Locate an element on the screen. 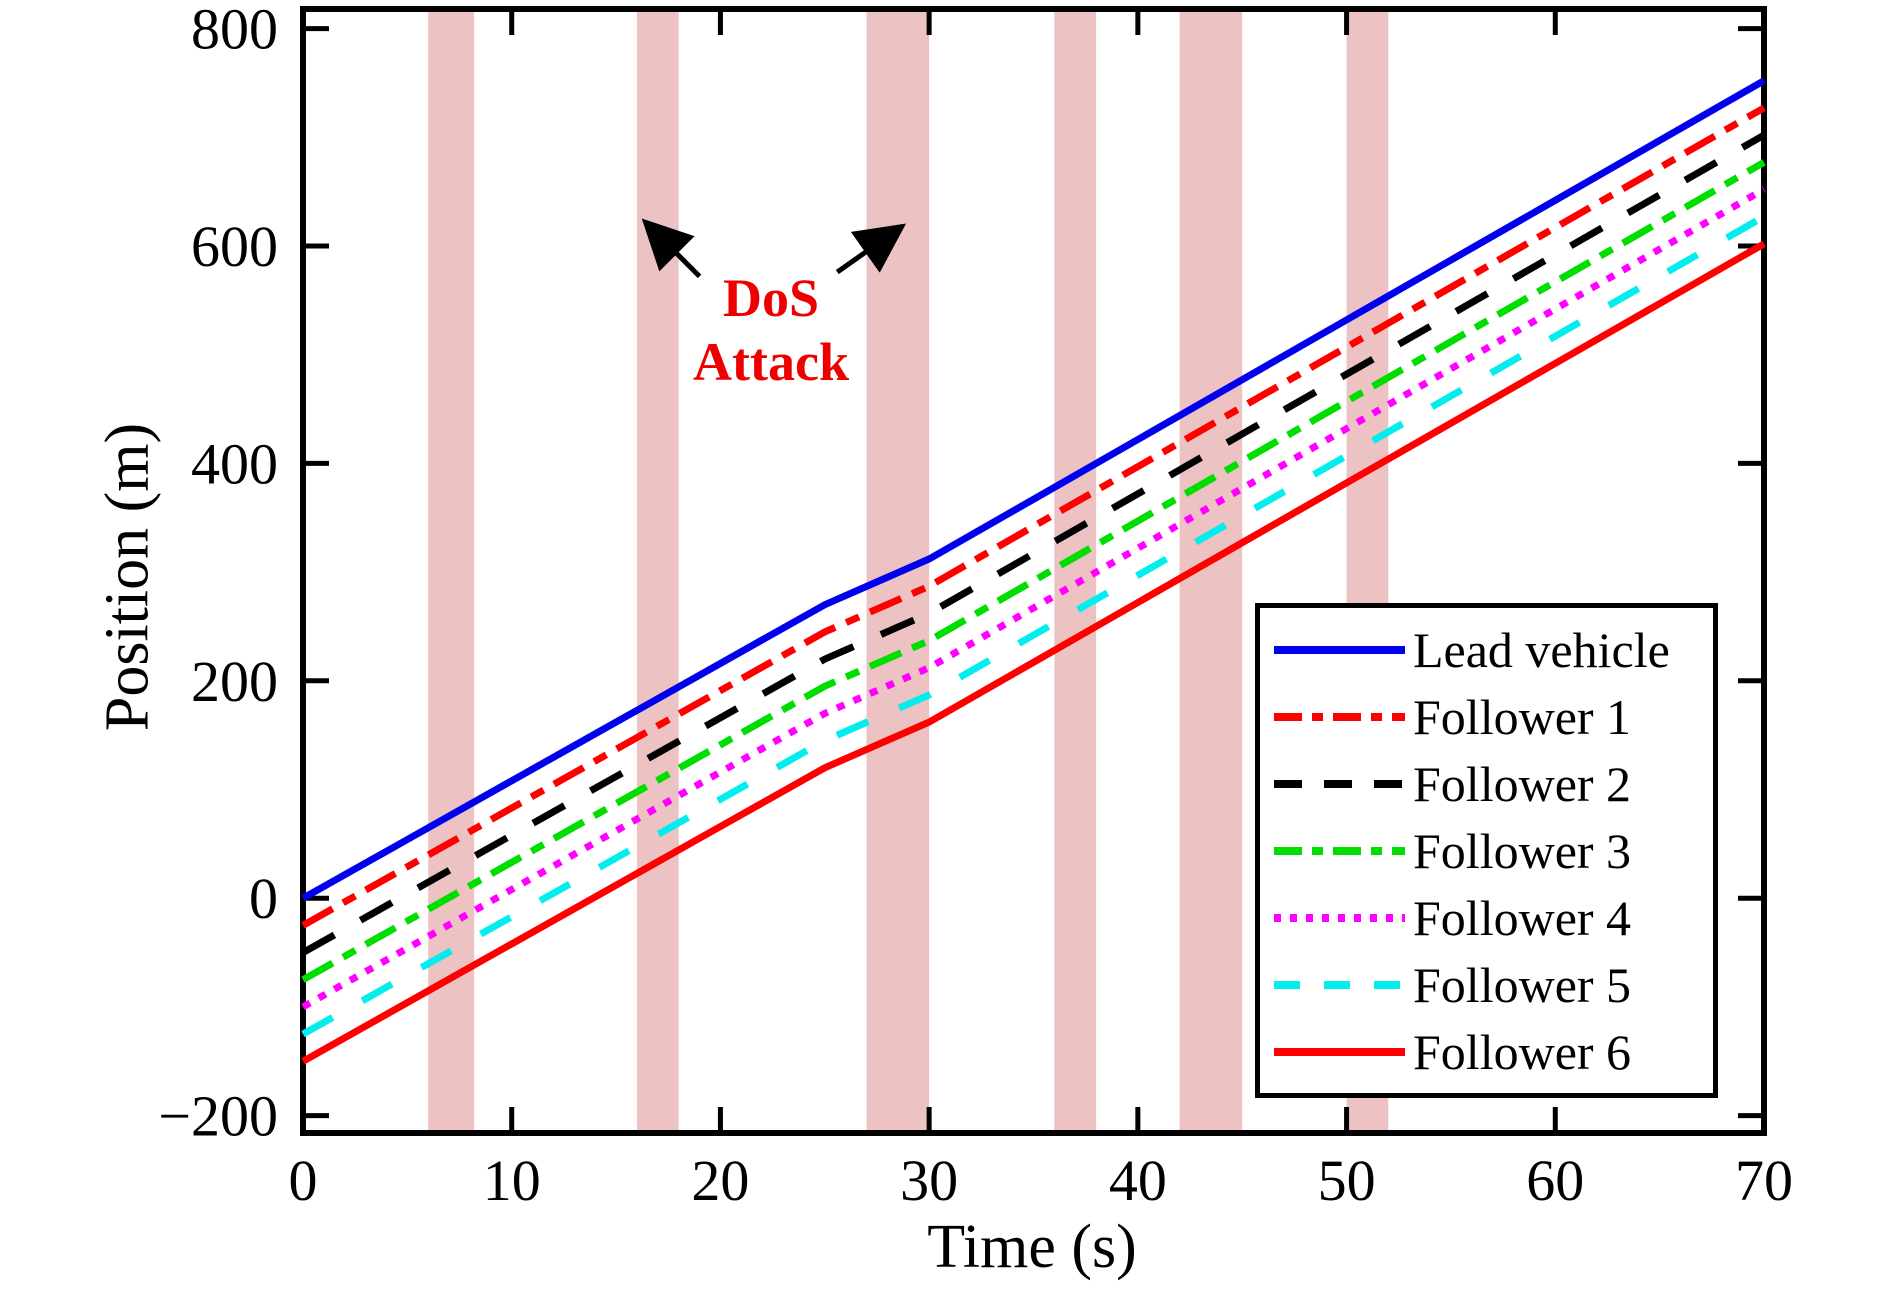  legend-item-follower-3: Follower 3 is located at coordinates (1492, 851).